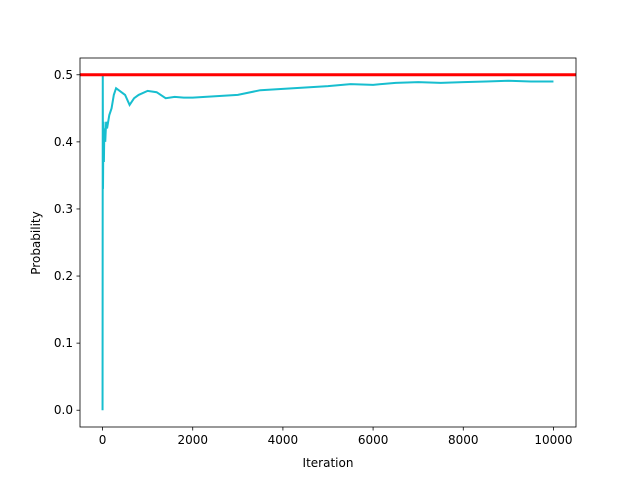  I want to click on x-axis-label: Iteration, so click(328, 463).